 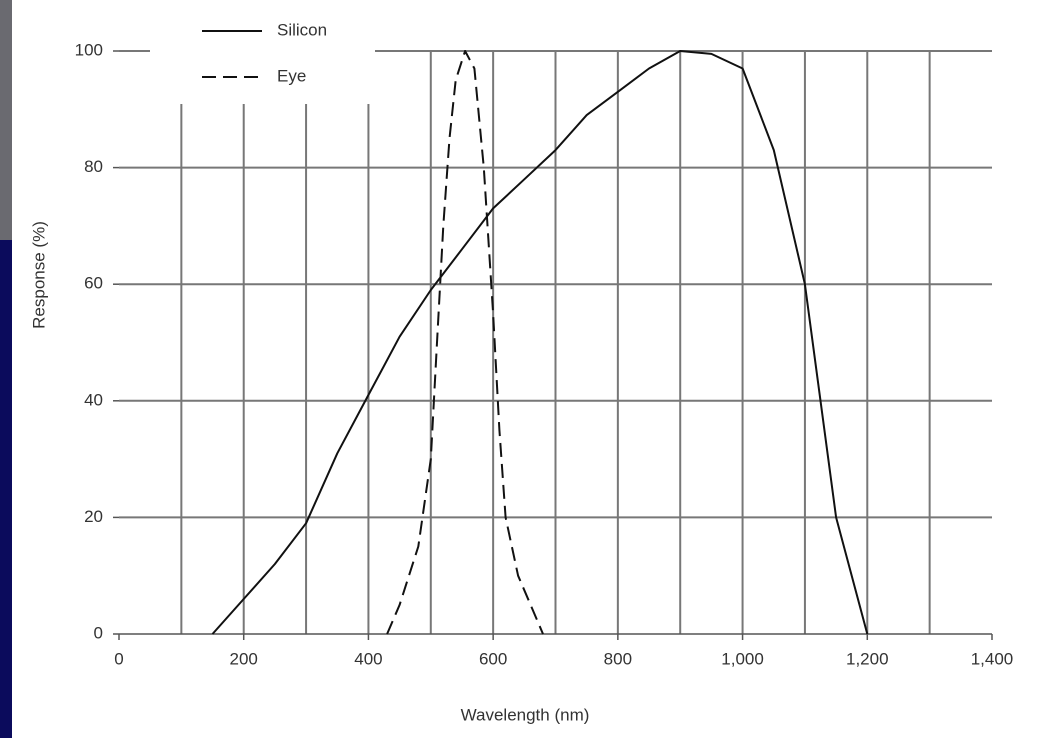 I want to click on x-tick-label: 1,400, so click(x=992, y=658).